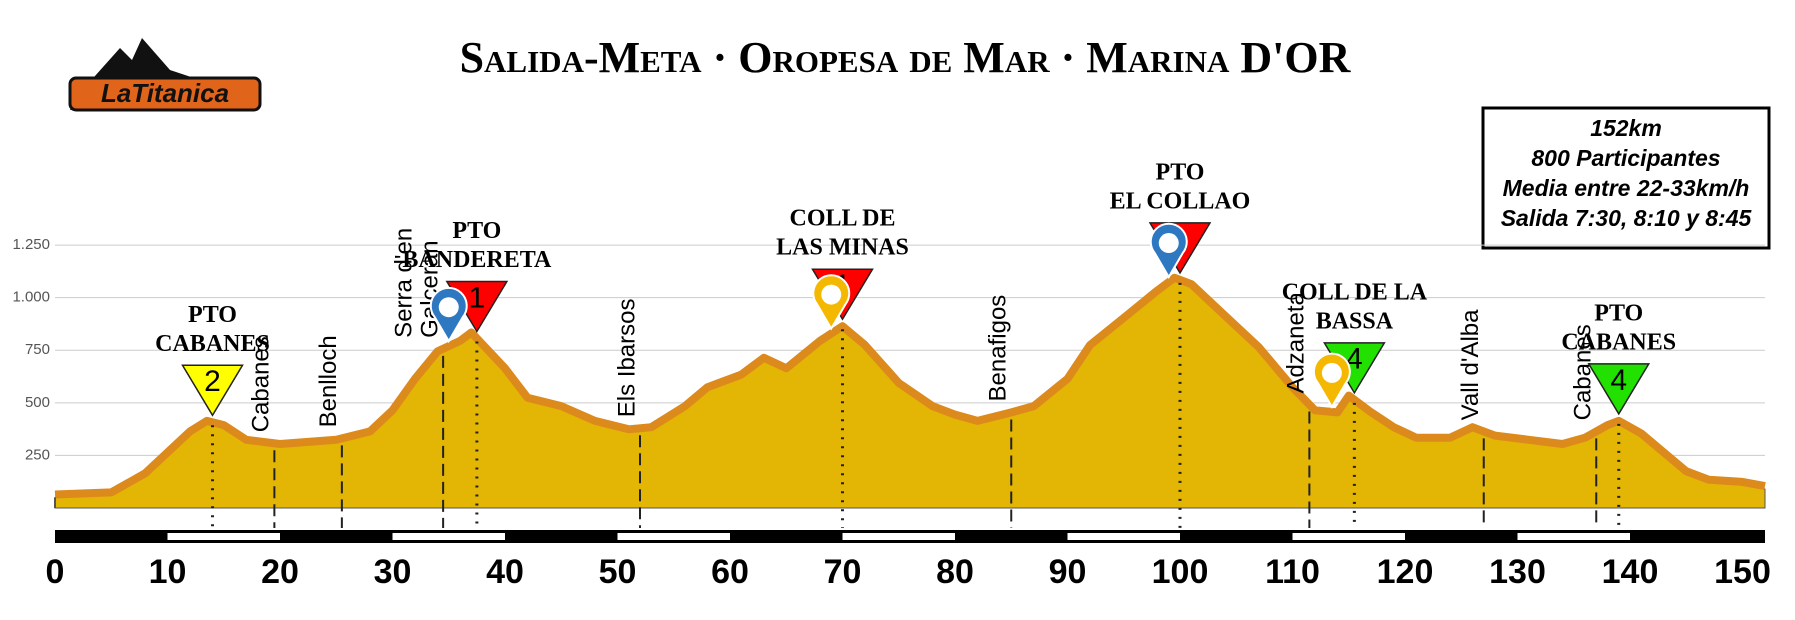 The image size is (1795, 620). Describe the element at coordinates (37, 454) in the screenshot. I see `y-tick-label: 250` at that location.